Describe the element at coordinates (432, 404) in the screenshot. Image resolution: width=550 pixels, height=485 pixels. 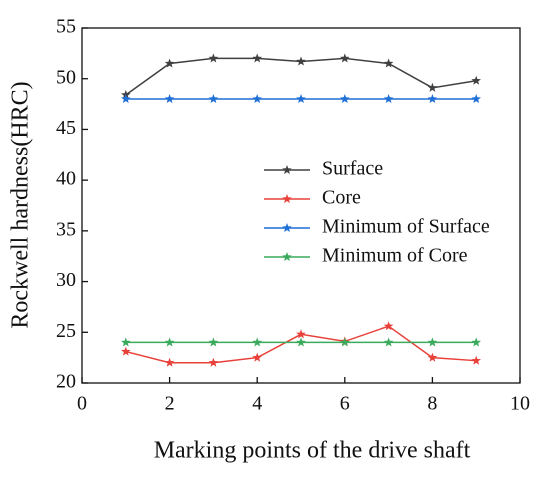
I see `x-tick-label: 8` at that location.